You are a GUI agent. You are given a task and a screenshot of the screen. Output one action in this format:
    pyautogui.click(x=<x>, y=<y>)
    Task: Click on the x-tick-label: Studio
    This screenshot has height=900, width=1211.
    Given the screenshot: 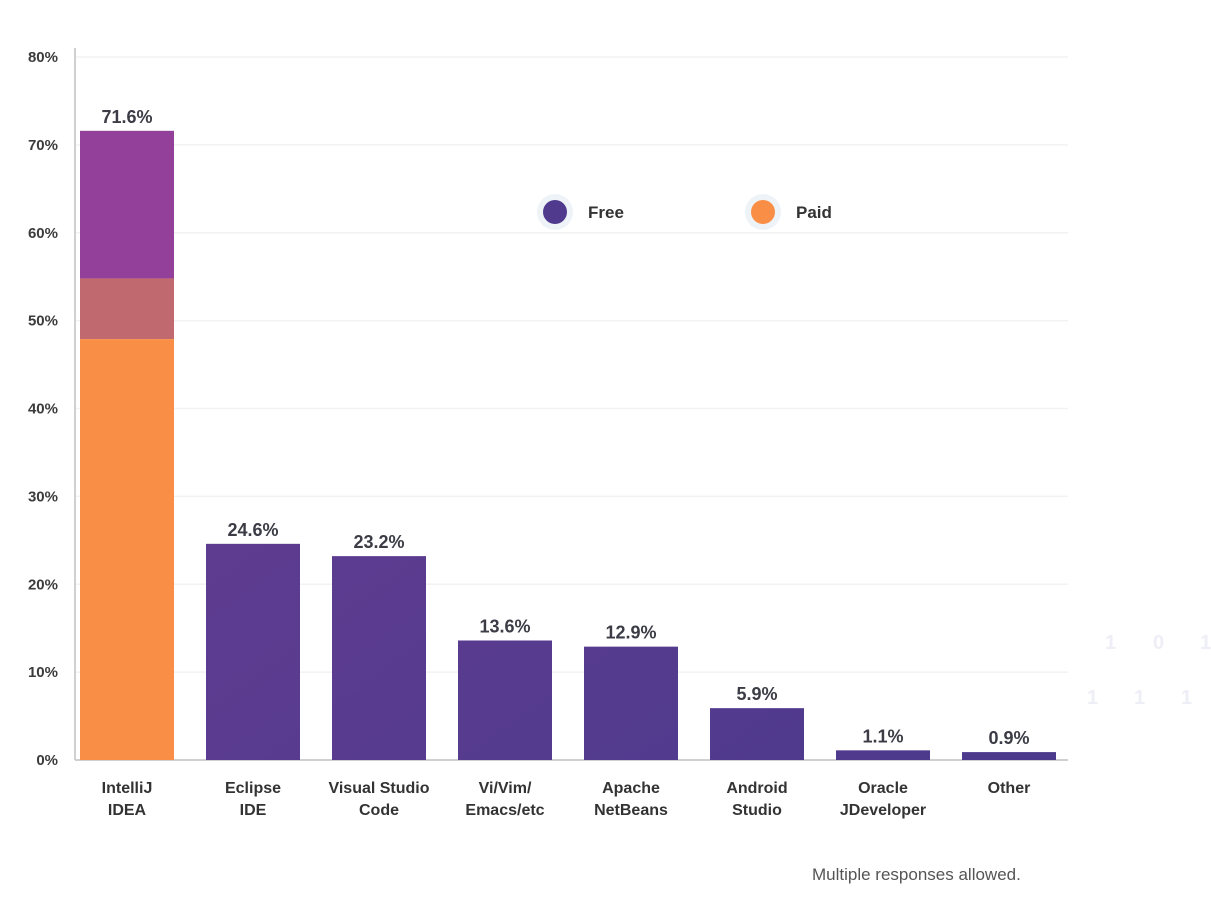 What is the action you would take?
    pyautogui.click(x=757, y=810)
    